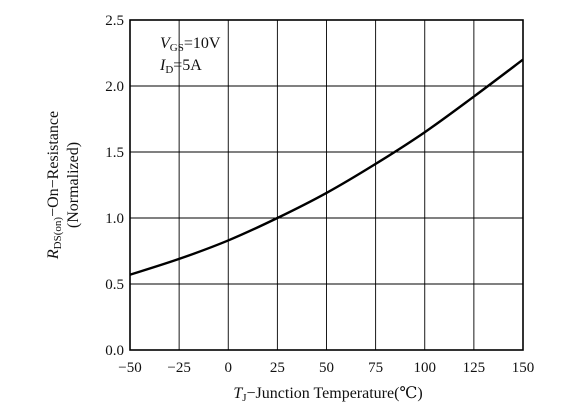 The height and width of the screenshot is (411, 578). Describe the element at coordinates (114, 21) in the screenshot. I see `y-tick-label: 2.5` at that location.